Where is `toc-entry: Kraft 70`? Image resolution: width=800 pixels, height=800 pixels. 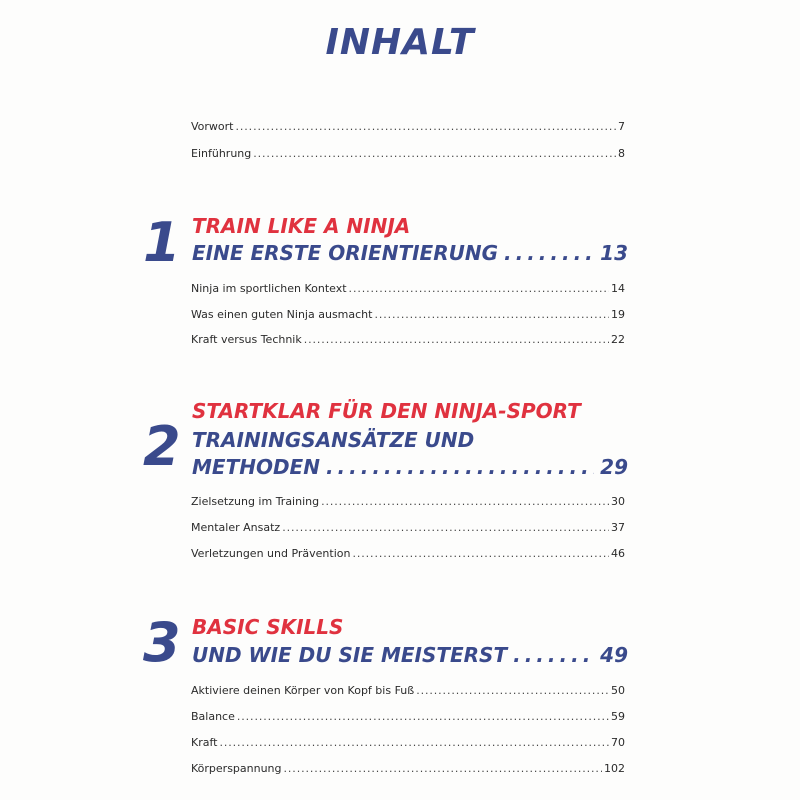 toc-entry: Kraft 70 is located at coordinates (408, 744).